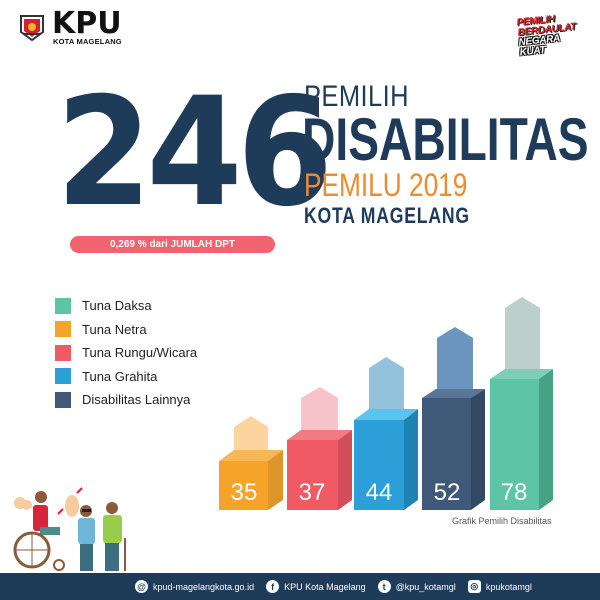 This screenshot has width=600, height=600. I want to click on bar-value: 78, so click(514, 492).